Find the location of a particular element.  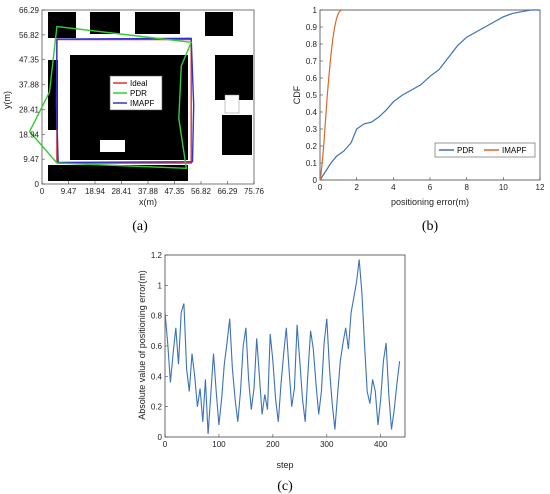

room-small is located at coordinates (232, 104).